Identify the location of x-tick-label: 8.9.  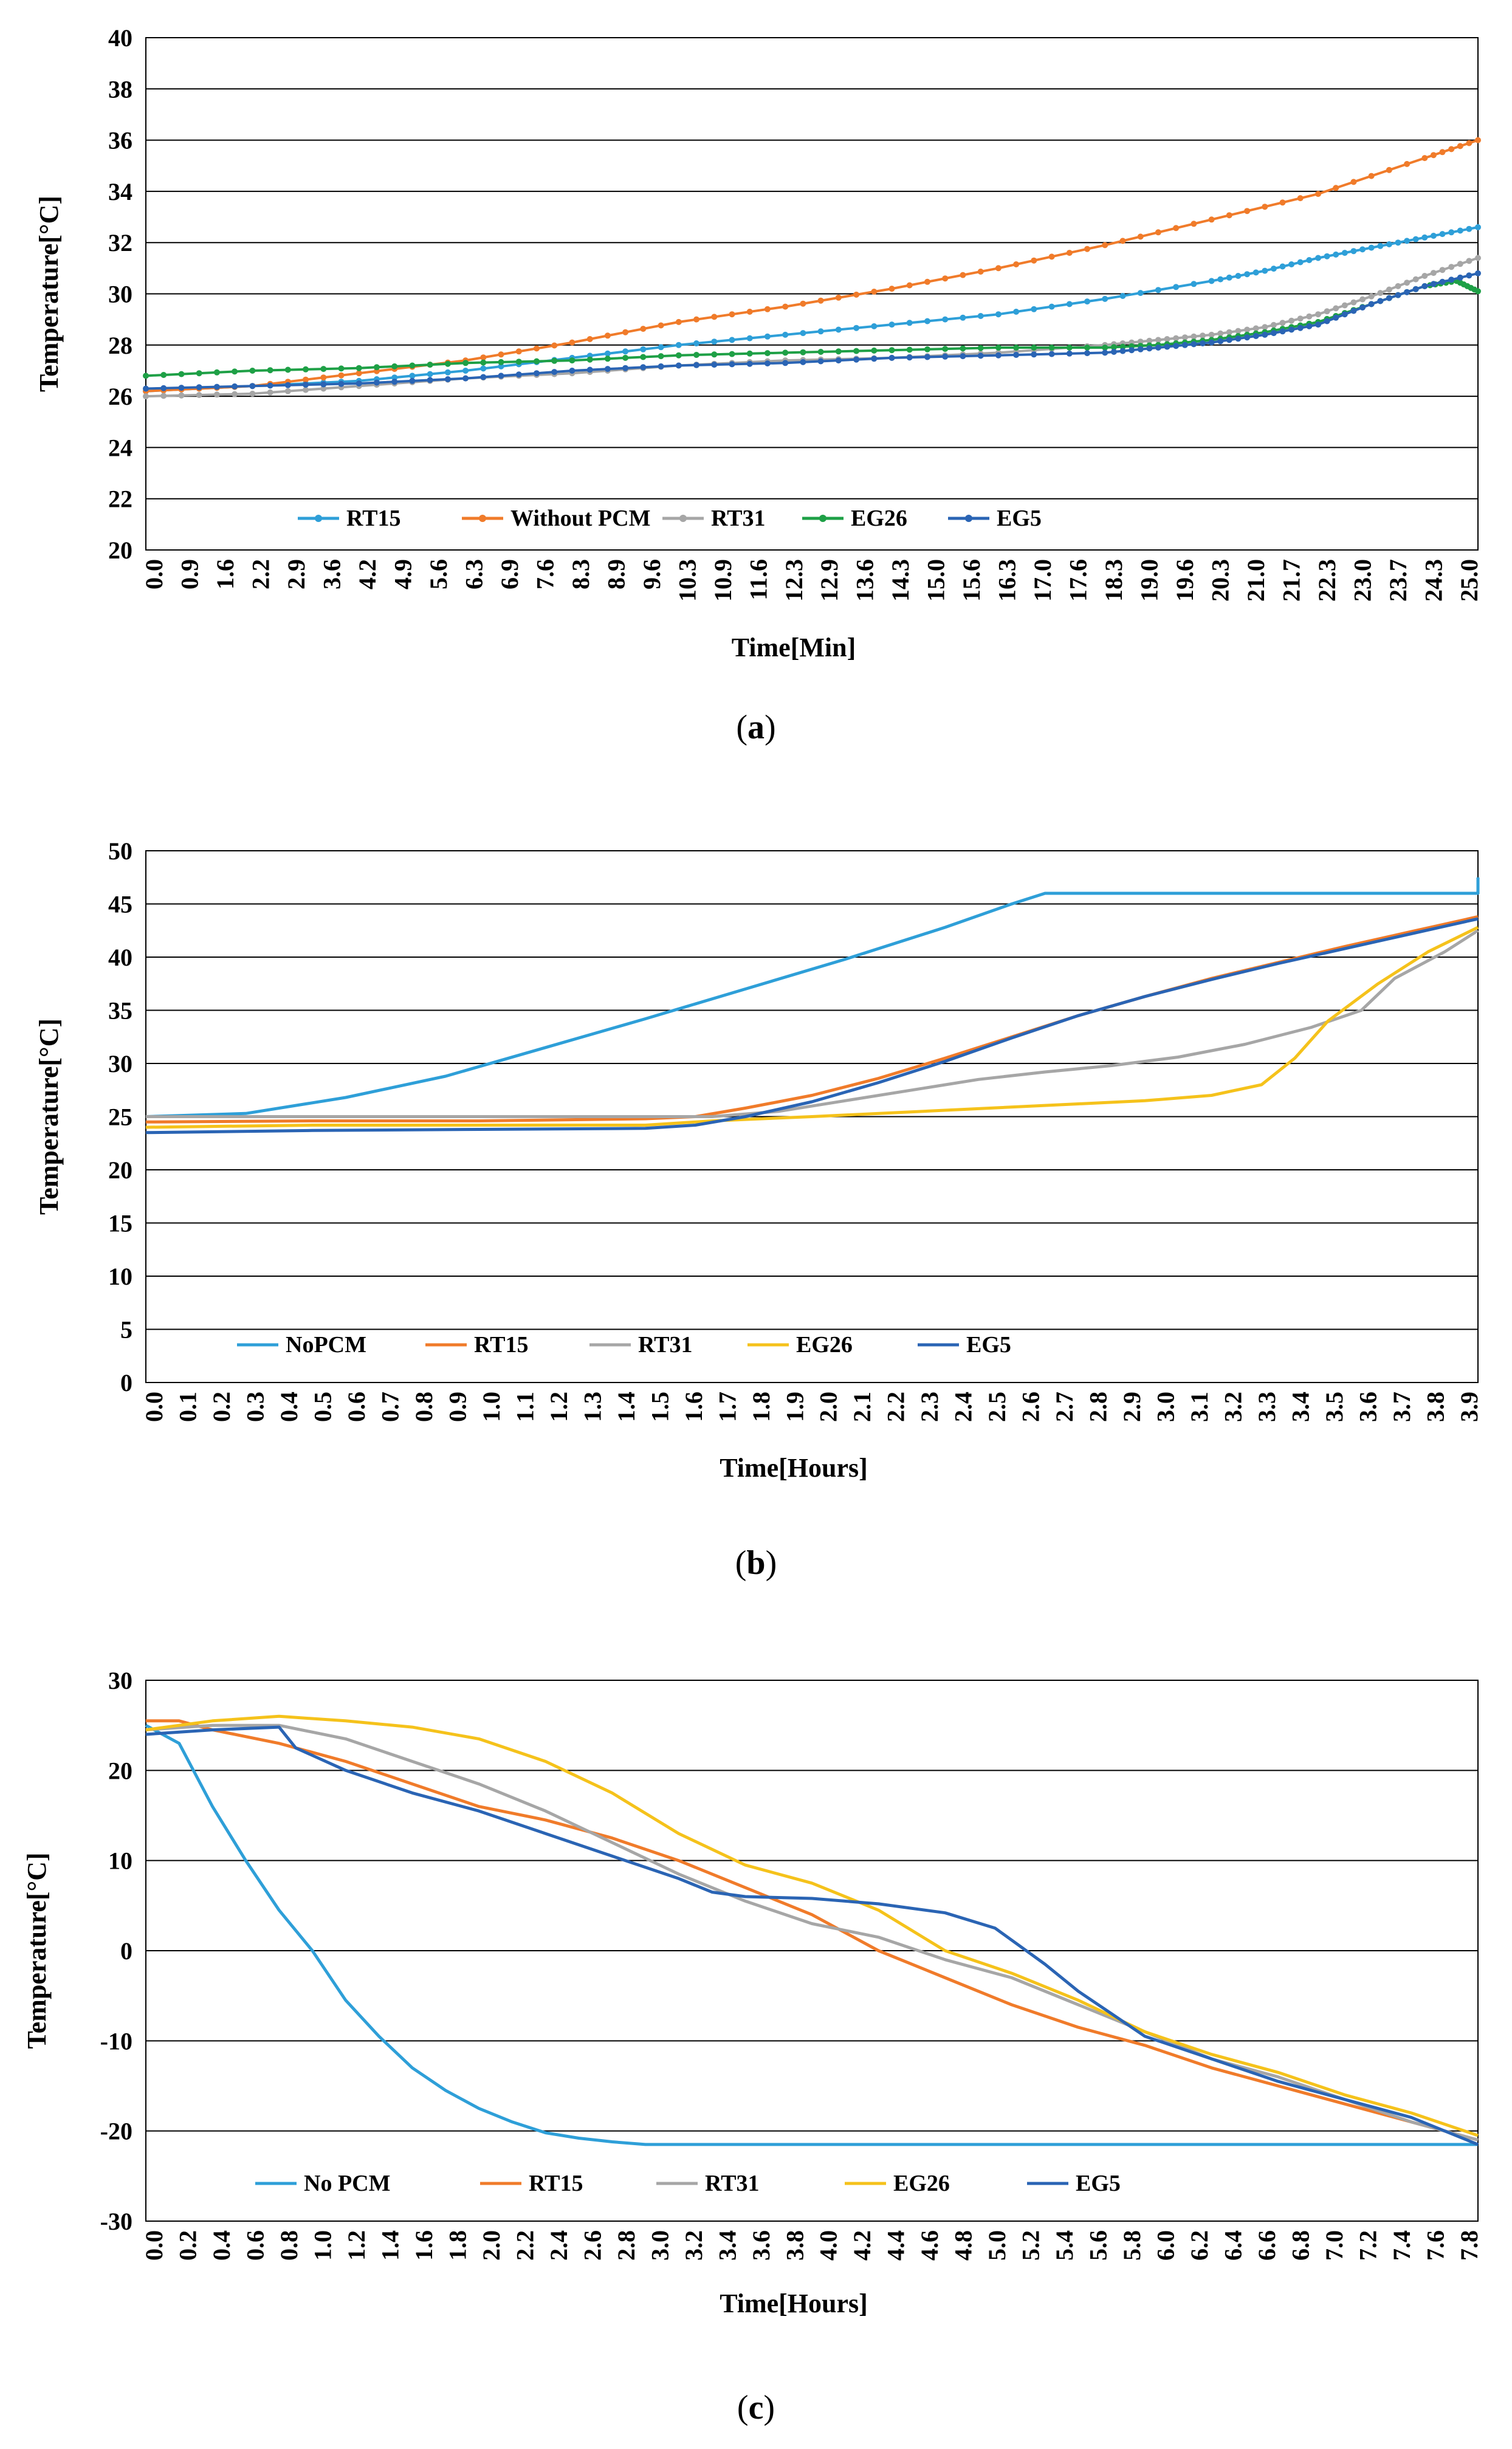
(616, 574).